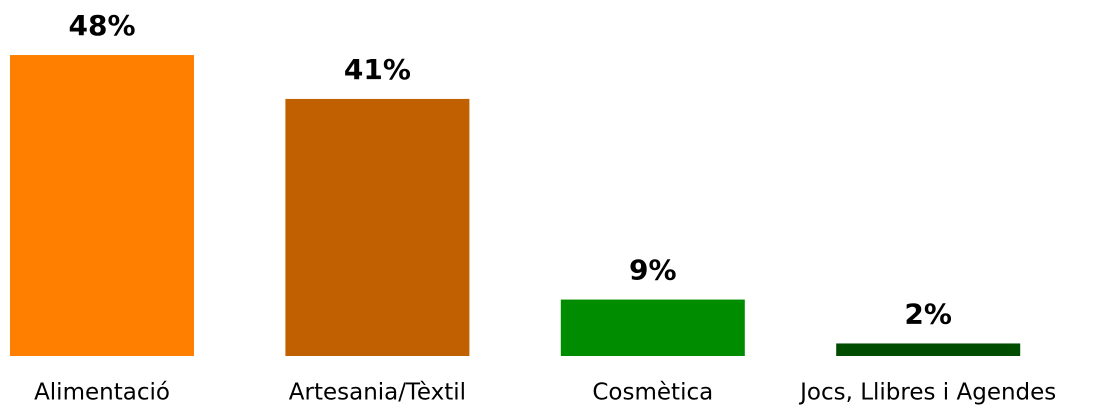 Image resolution: width=1093 pixels, height=411 pixels. Describe the element at coordinates (101, 25) in the screenshot. I see `value-label: 48%` at that location.